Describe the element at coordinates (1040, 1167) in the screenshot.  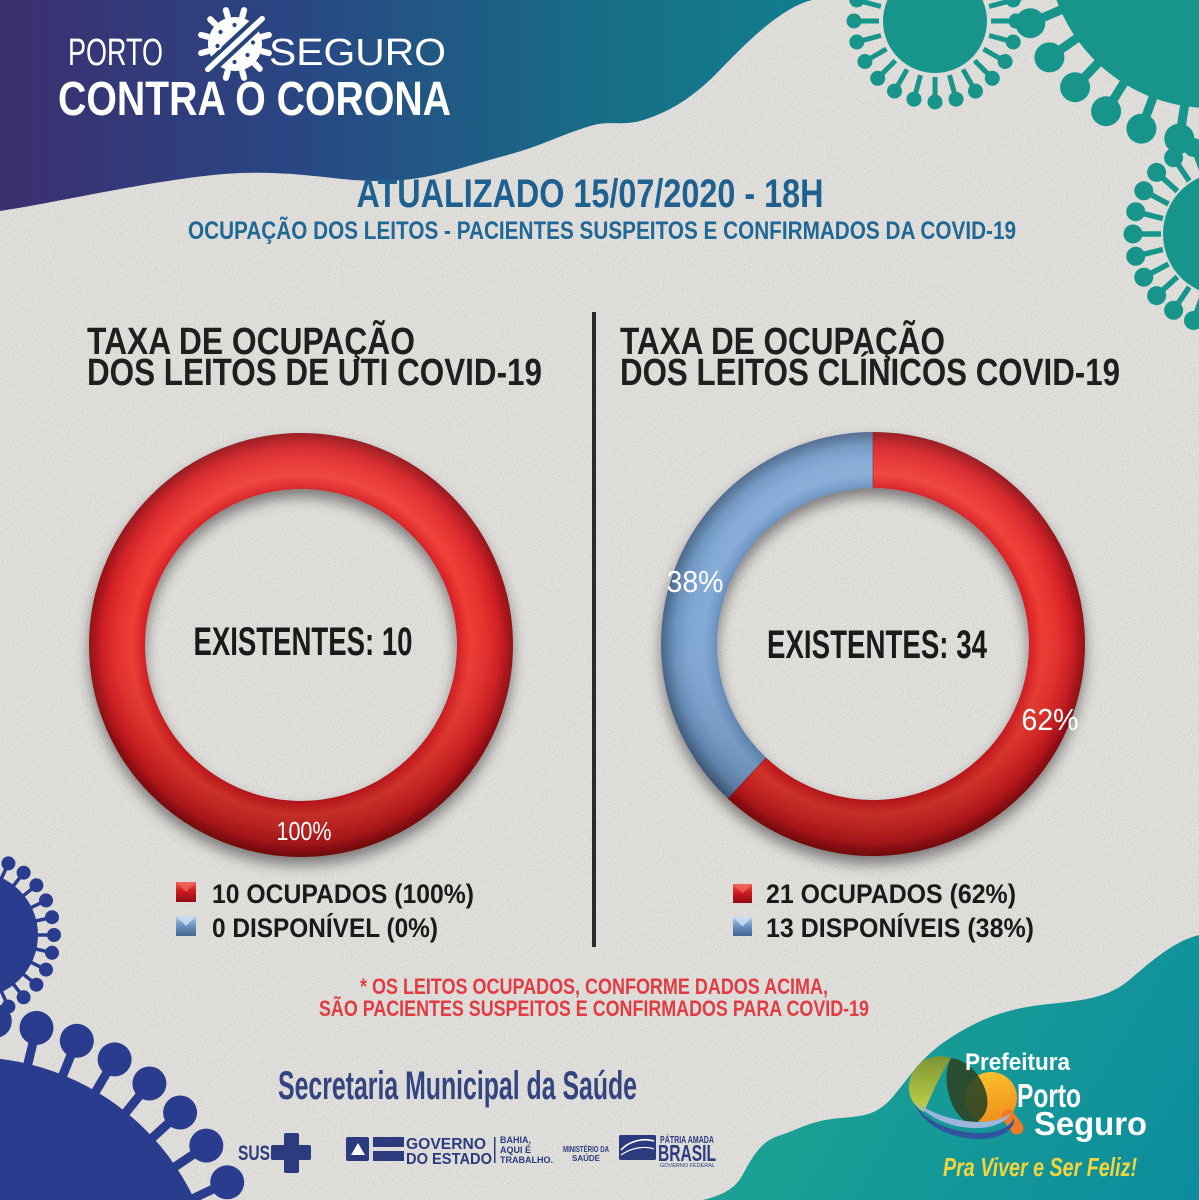
I see `svg-text: Pra Viver e Ser Feliz!` at that location.